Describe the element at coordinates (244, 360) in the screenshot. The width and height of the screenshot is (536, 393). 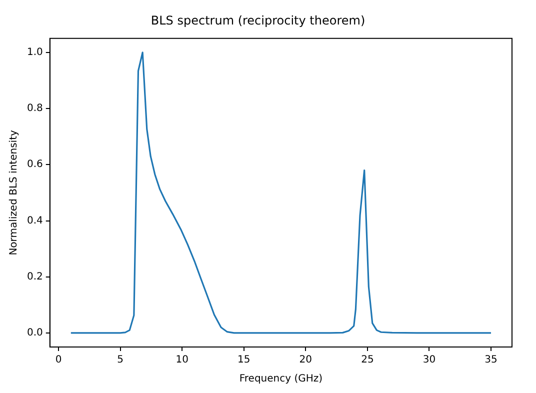
I see `x-tick-label: 15` at that location.